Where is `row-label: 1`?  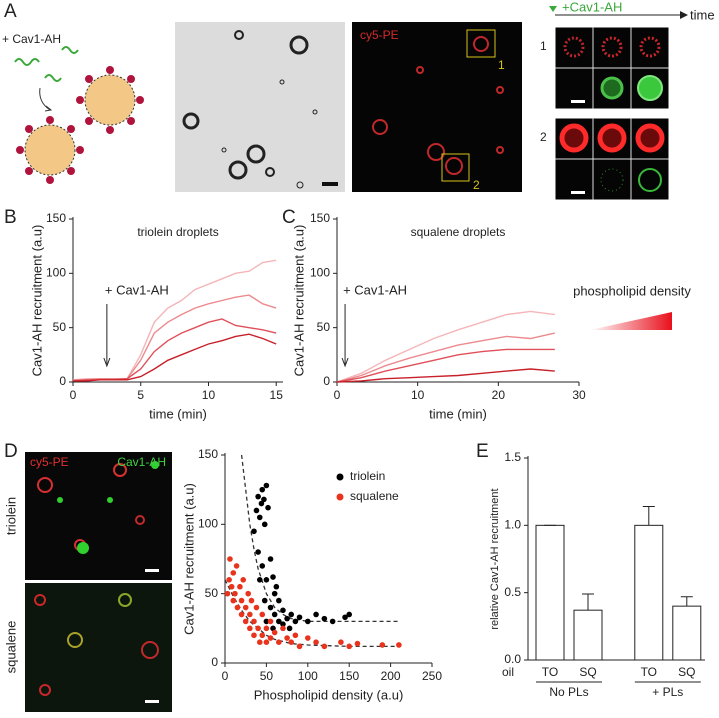
row-label: 1 is located at coordinates (543, 46).